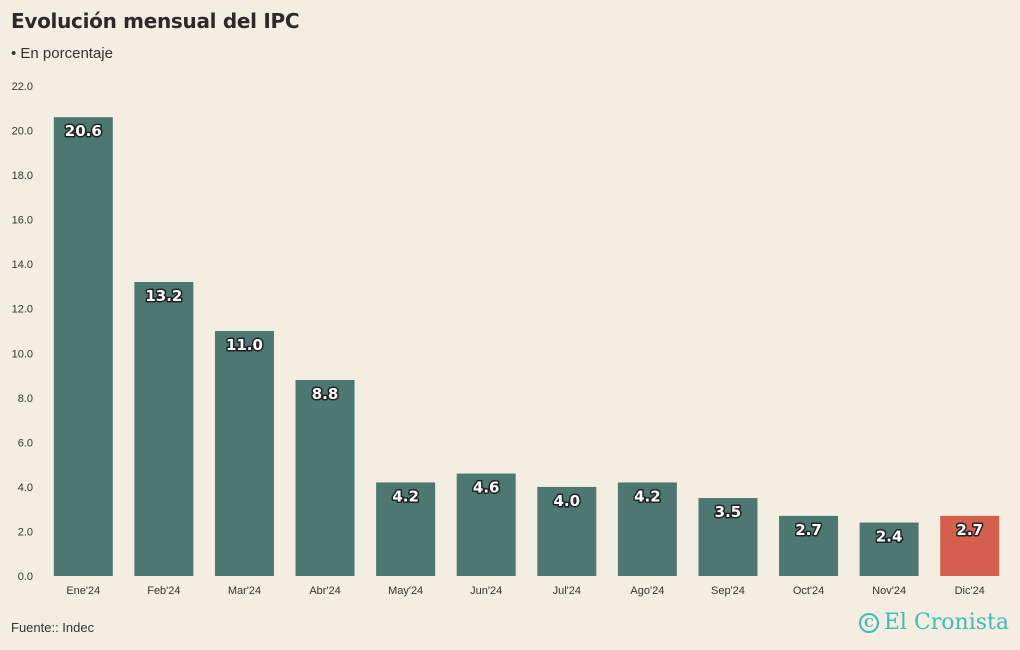 Image resolution: width=1020 pixels, height=650 pixels. Describe the element at coordinates (567, 501) in the screenshot. I see `data-label: 4.0` at that location.